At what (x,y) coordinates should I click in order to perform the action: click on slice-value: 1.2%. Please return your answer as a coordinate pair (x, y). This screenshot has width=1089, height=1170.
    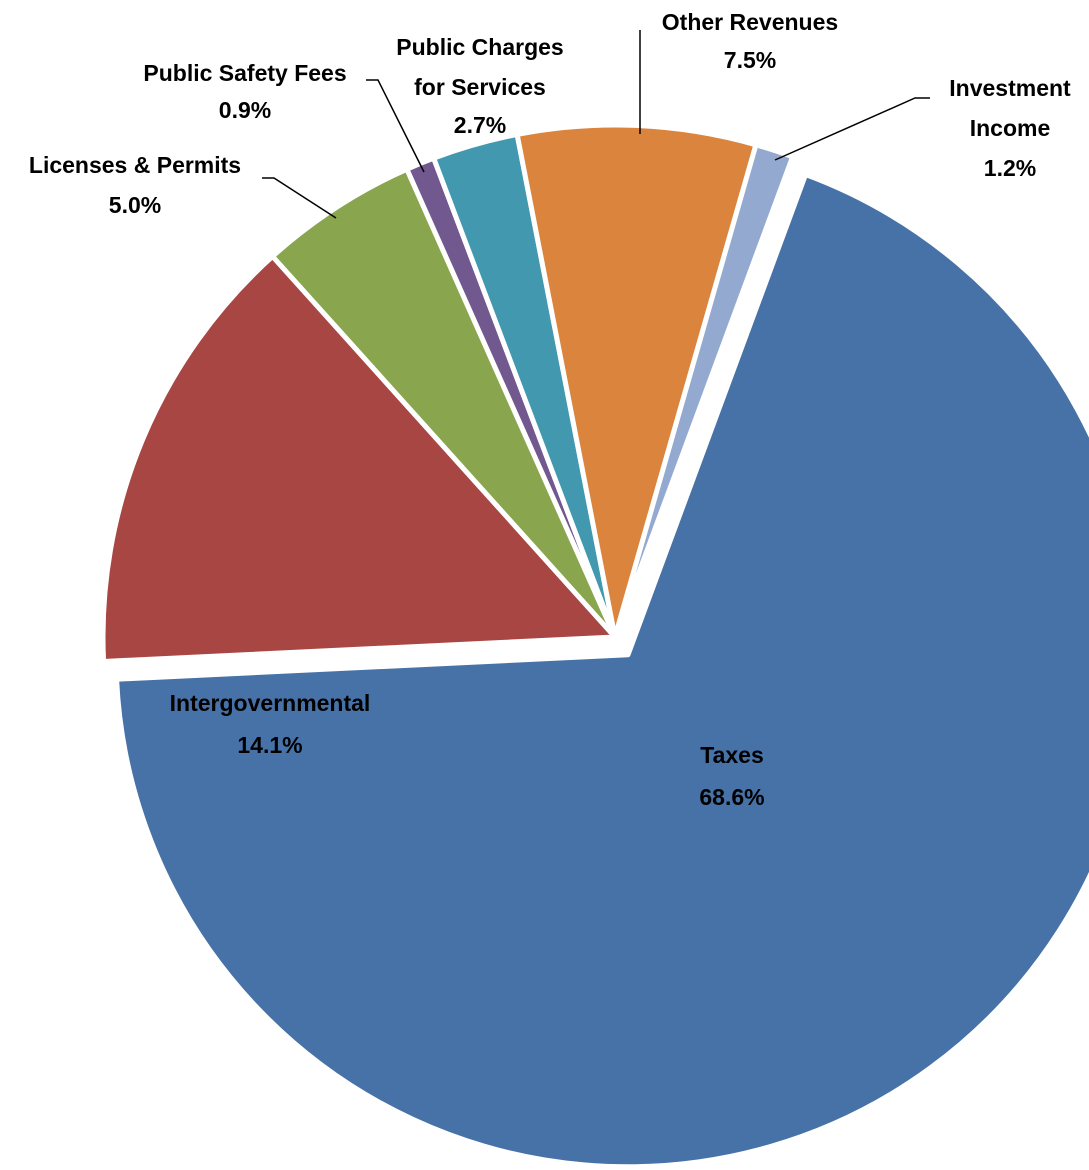
    Looking at the image, I should click on (1010, 168).